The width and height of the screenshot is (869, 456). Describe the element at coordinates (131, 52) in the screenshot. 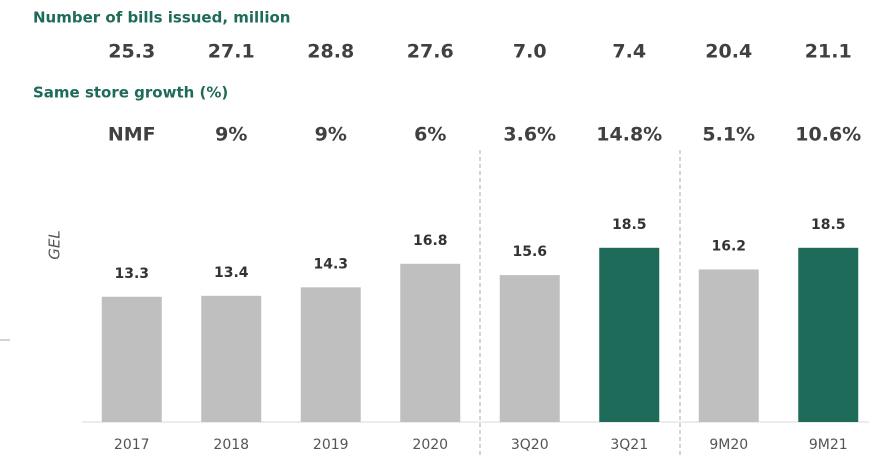

I see `row-value: 25.3` at that location.